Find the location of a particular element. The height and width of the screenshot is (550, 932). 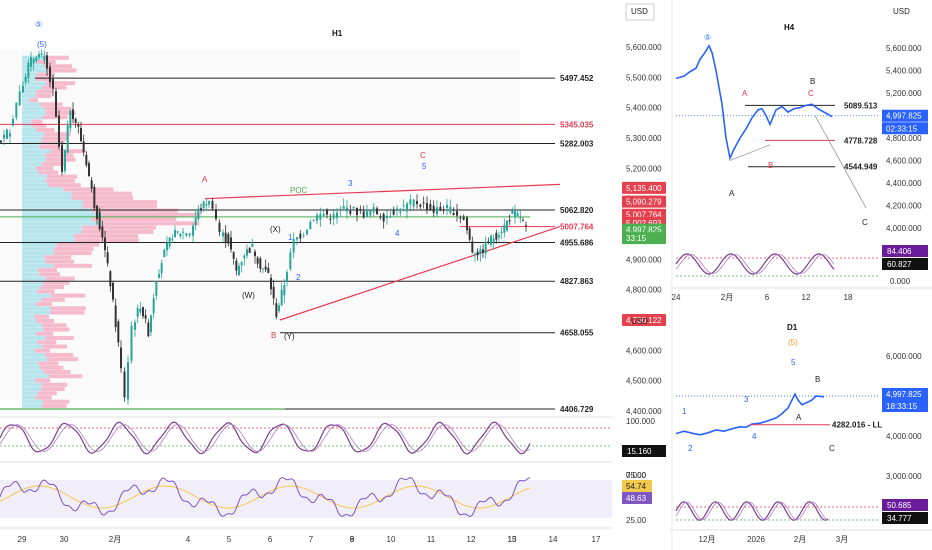

price-tick-label: 5,200.000 is located at coordinates (904, 93).